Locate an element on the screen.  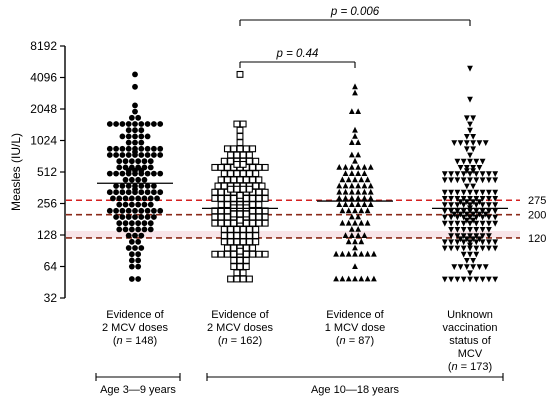
y-tick-label: 1024 is located at coordinates (43, 141).